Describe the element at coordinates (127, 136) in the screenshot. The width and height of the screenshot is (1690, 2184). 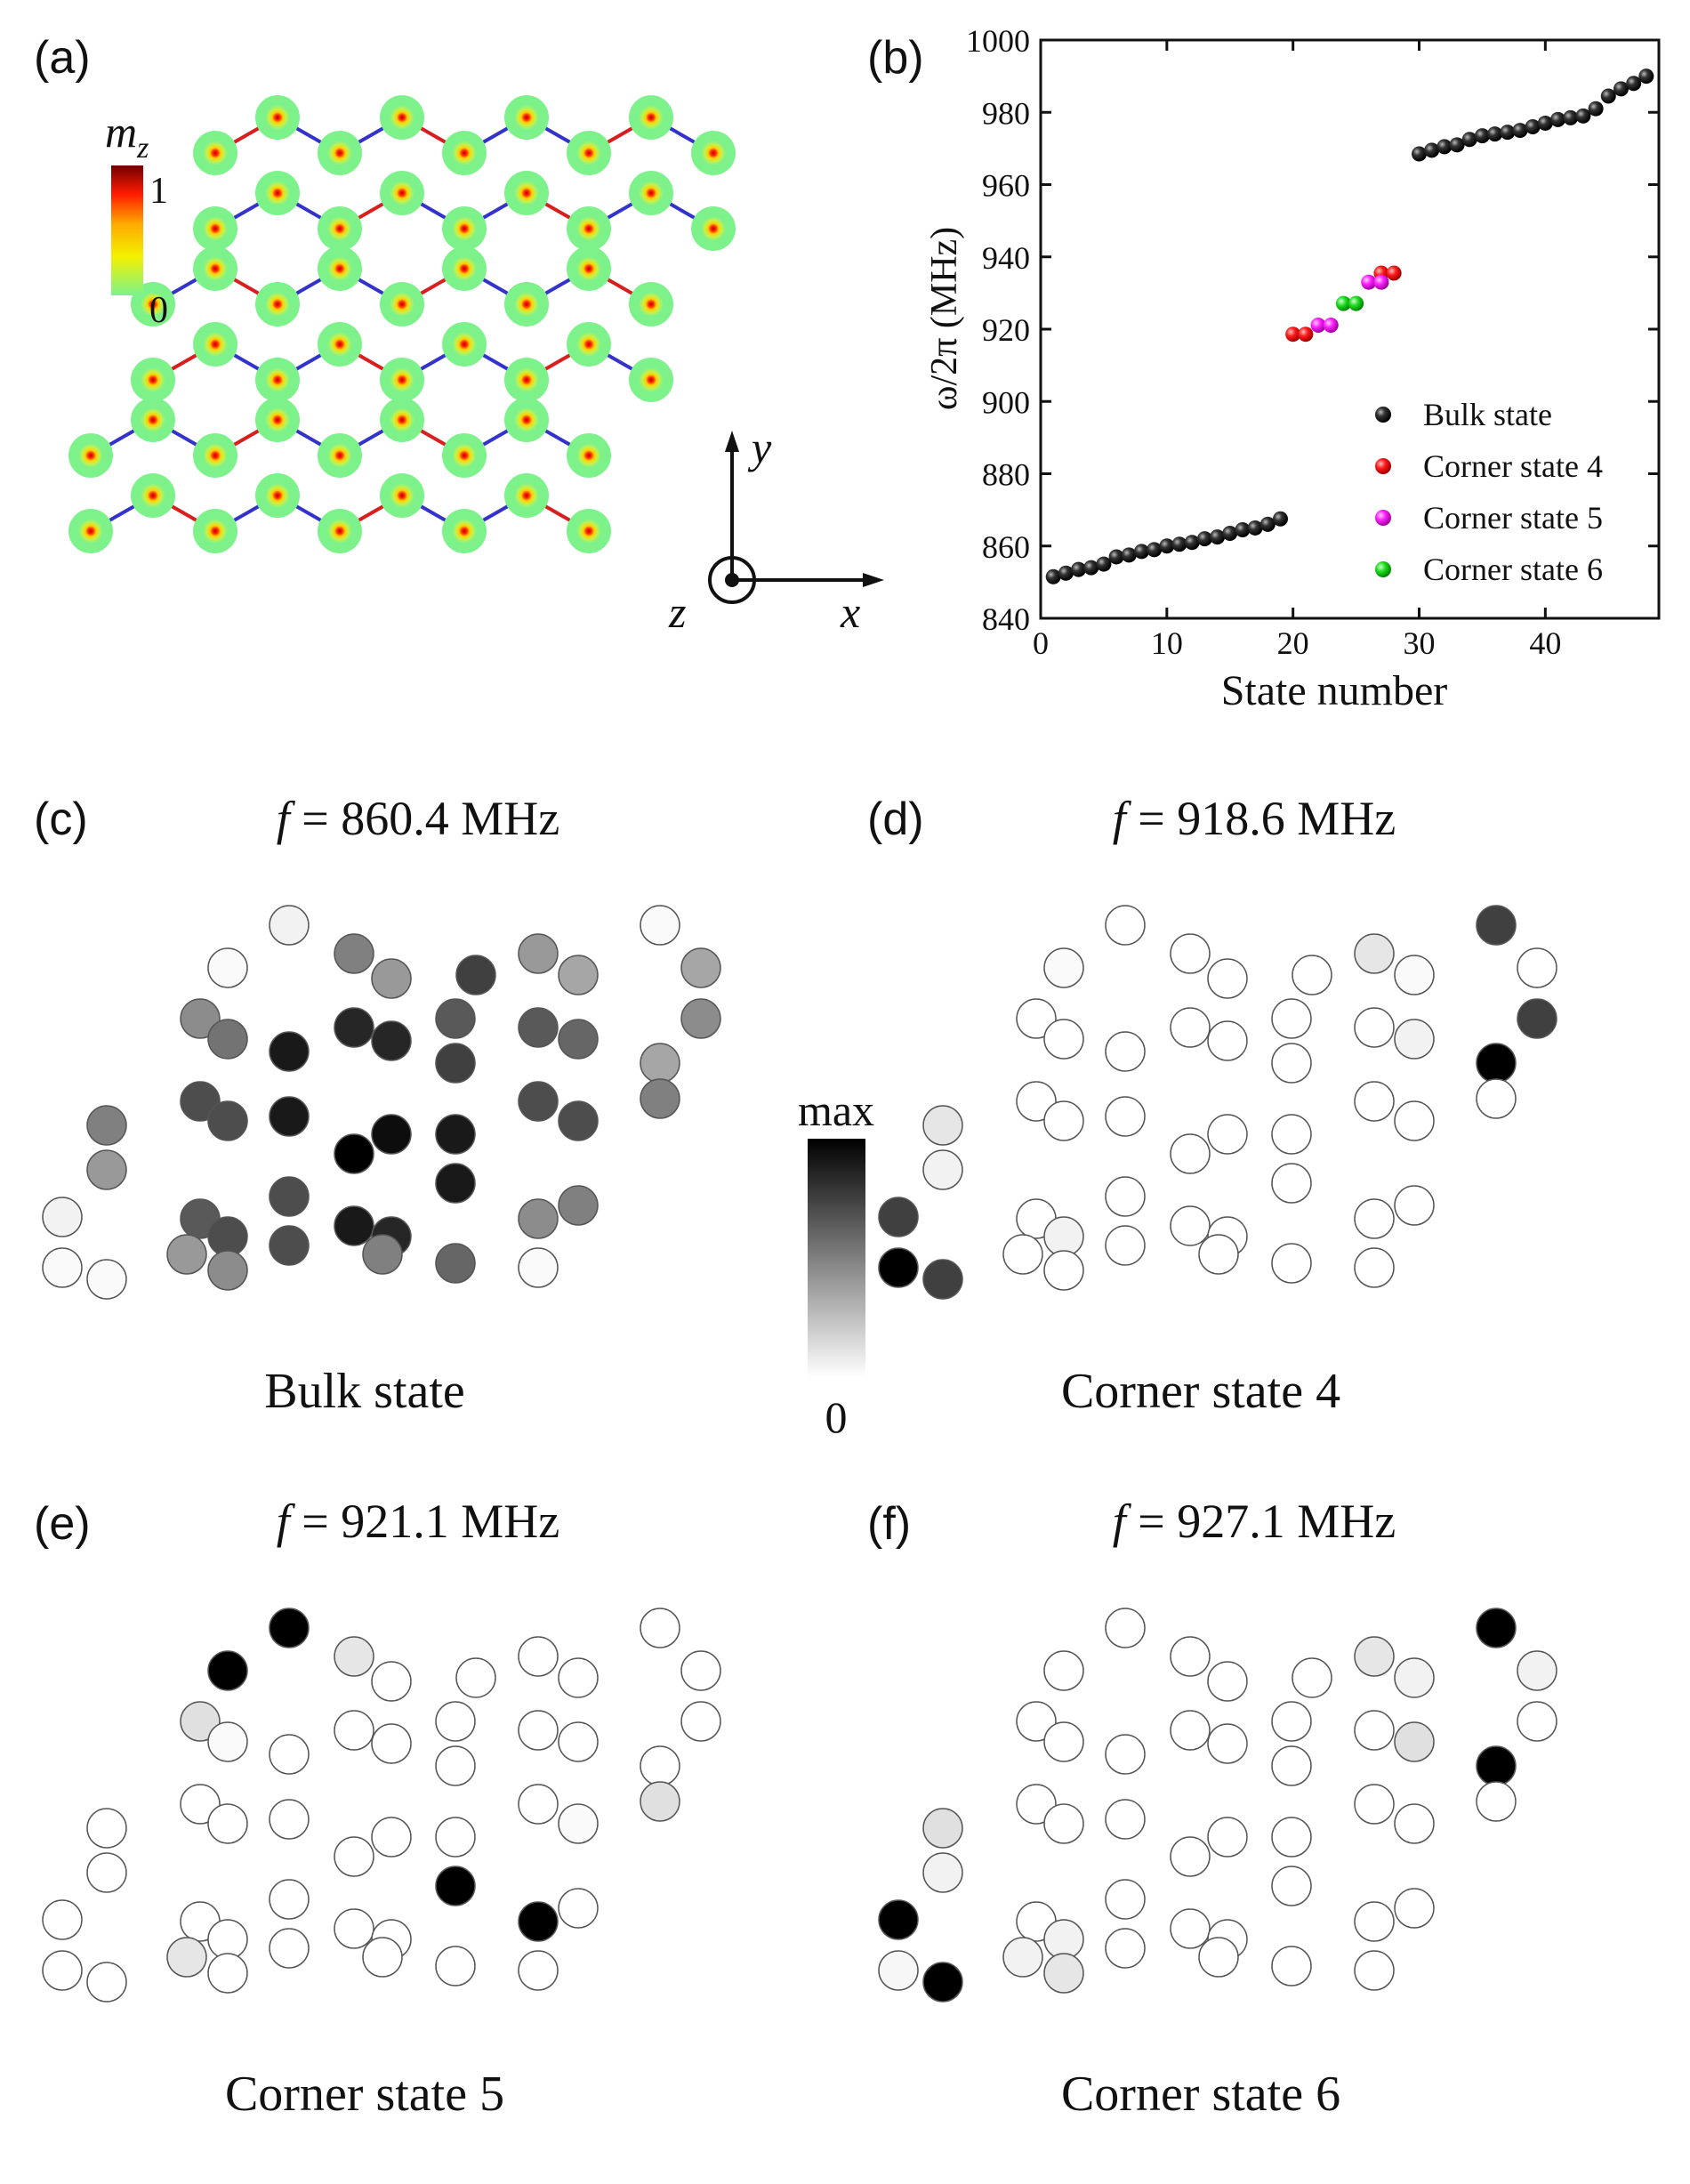
I see `mz-colorbar-label: mz` at that location.